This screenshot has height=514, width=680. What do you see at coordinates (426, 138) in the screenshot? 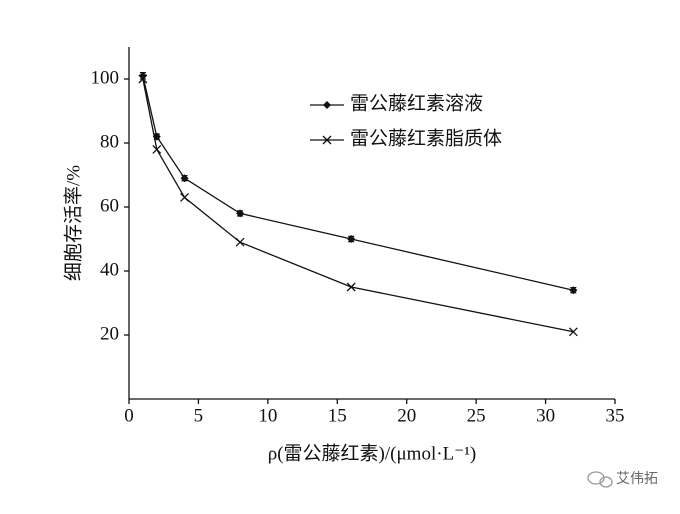
I see `legend-label: 雷公藤红素脂质体` at bounding box center [426, 138].